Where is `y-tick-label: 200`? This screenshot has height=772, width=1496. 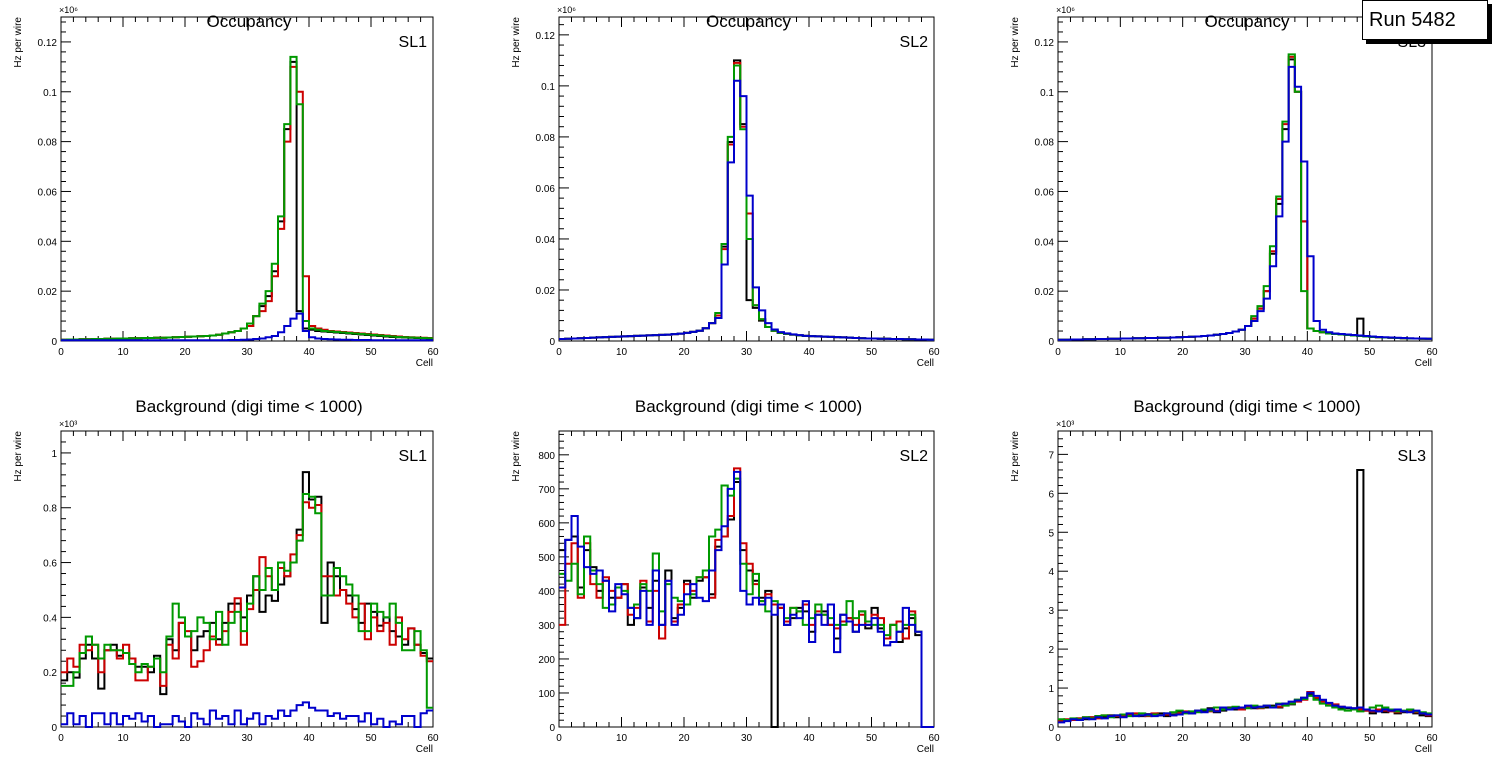
y-tick-label: 200 is located at coordinates (546, 660).